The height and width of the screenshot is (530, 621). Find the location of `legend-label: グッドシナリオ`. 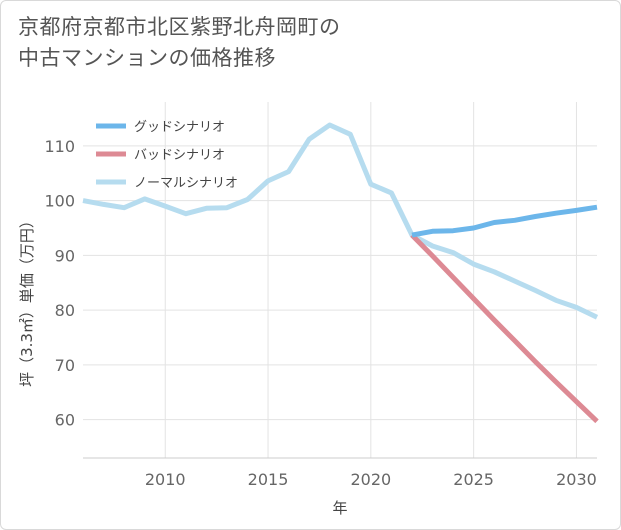

legend-label: グッドシナリオ is located at coordinates (179, 127).